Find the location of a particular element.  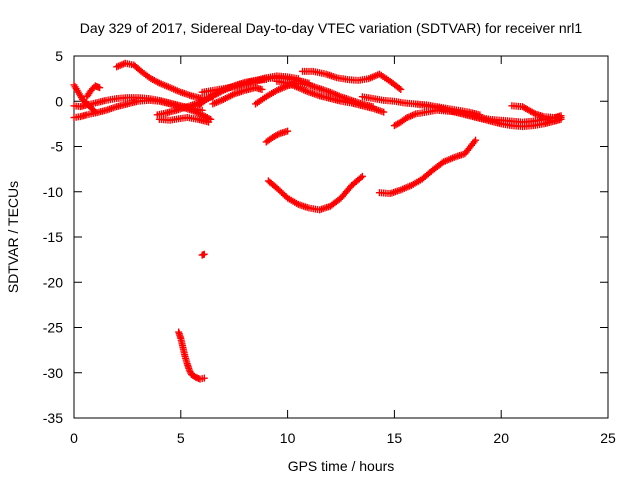

series-track-u is located at coordinates (203, 254).